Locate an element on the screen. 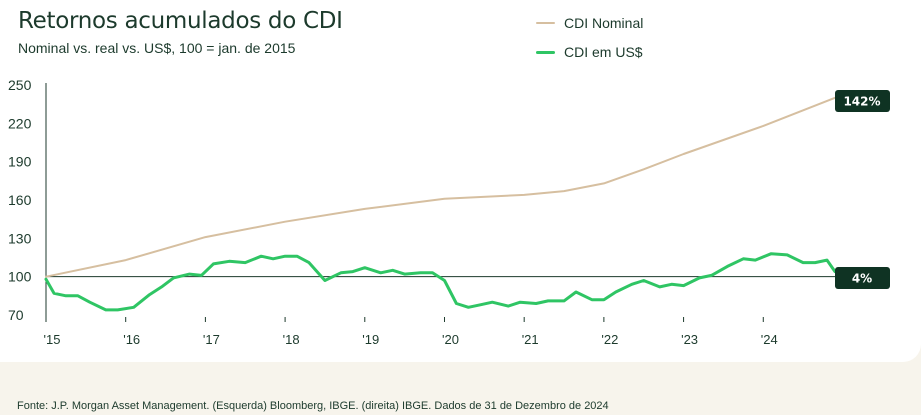 This screenshot has height=415, width=921. x-tick-label: '24 is located at coordinates (769, 339).